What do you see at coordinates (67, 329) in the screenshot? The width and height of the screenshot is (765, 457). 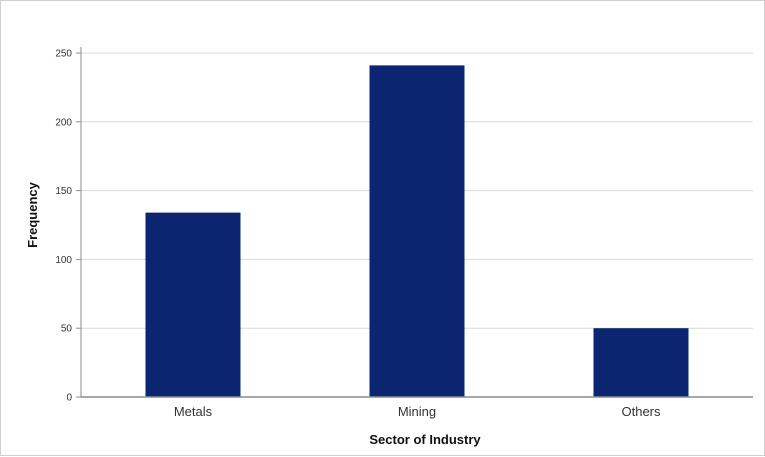 I see `y-tick-label-50: 50` at bounding box center [67, 329].